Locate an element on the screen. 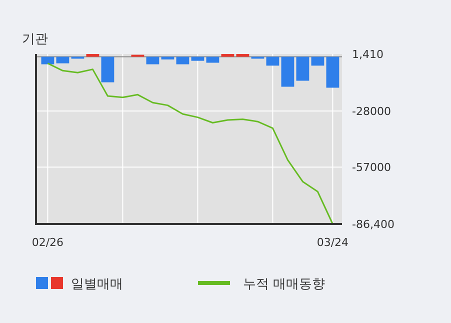 This screenshot has width=451, height=323. y-tick-label: -86,400 is located at coordinates (373, 224).